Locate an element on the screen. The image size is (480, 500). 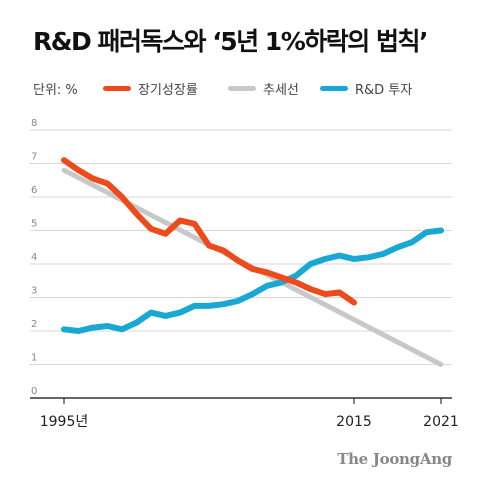
legend-swatch-trend is located at coordinates (242, 88).